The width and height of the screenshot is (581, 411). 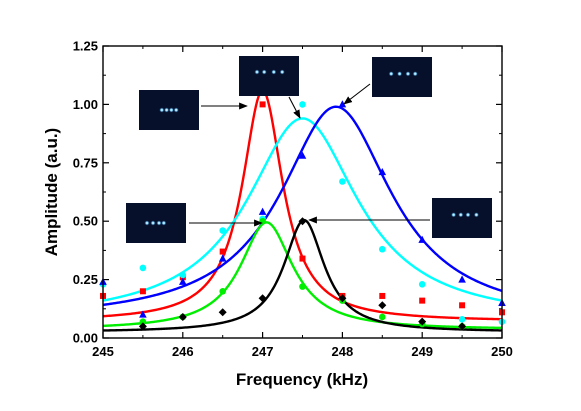 What do you see at coordinates (85, 279) in the screenshot?
I see `y-tick-label: 0.25` at bounding box center [85, 279].